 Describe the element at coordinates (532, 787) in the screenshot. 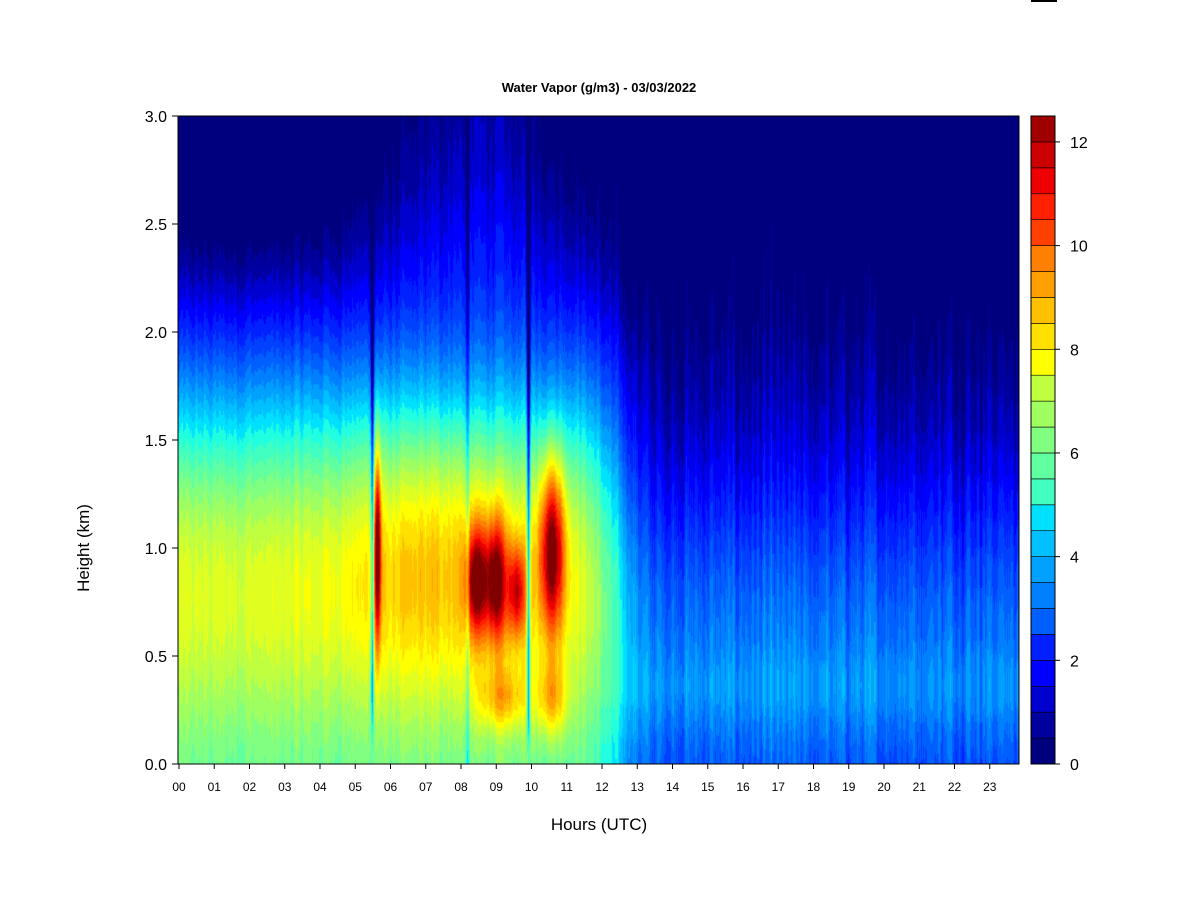

I see `x-tick-label: 10` at that location.